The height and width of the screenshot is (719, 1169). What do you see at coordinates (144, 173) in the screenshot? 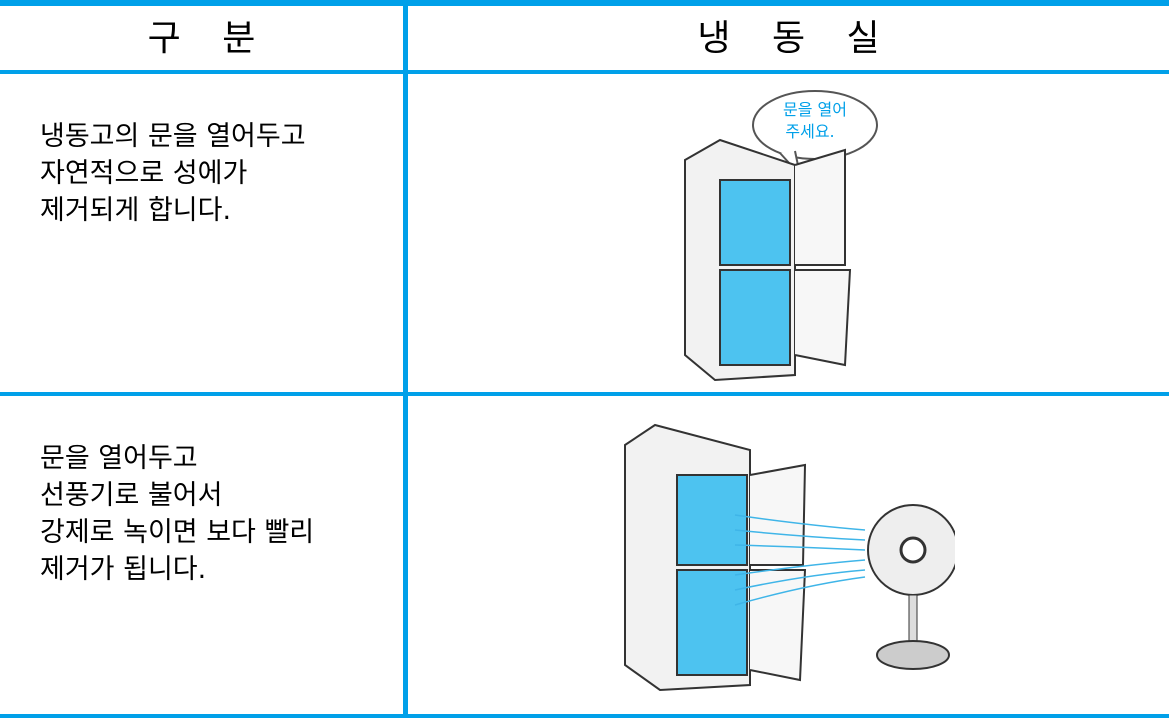
I see `text-line: 자연적으로 성에가` at bounding box center [144, 173].